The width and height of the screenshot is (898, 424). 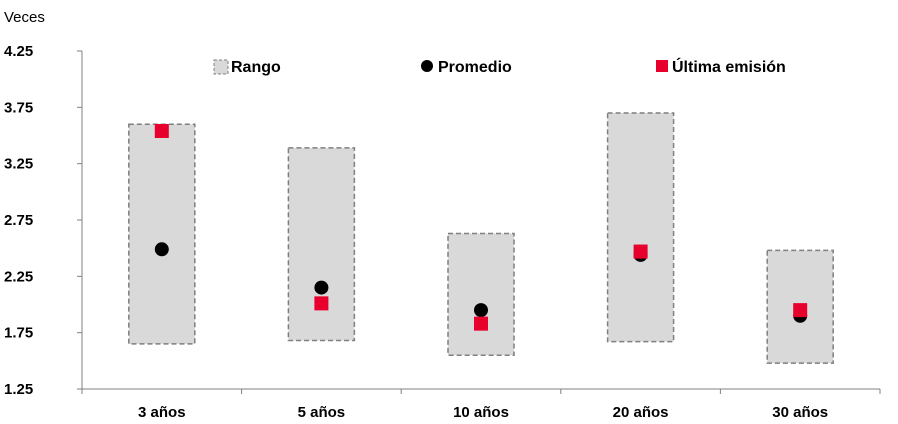 I want to click on x-tick-label: 20 años, so click(x=641, y=412).